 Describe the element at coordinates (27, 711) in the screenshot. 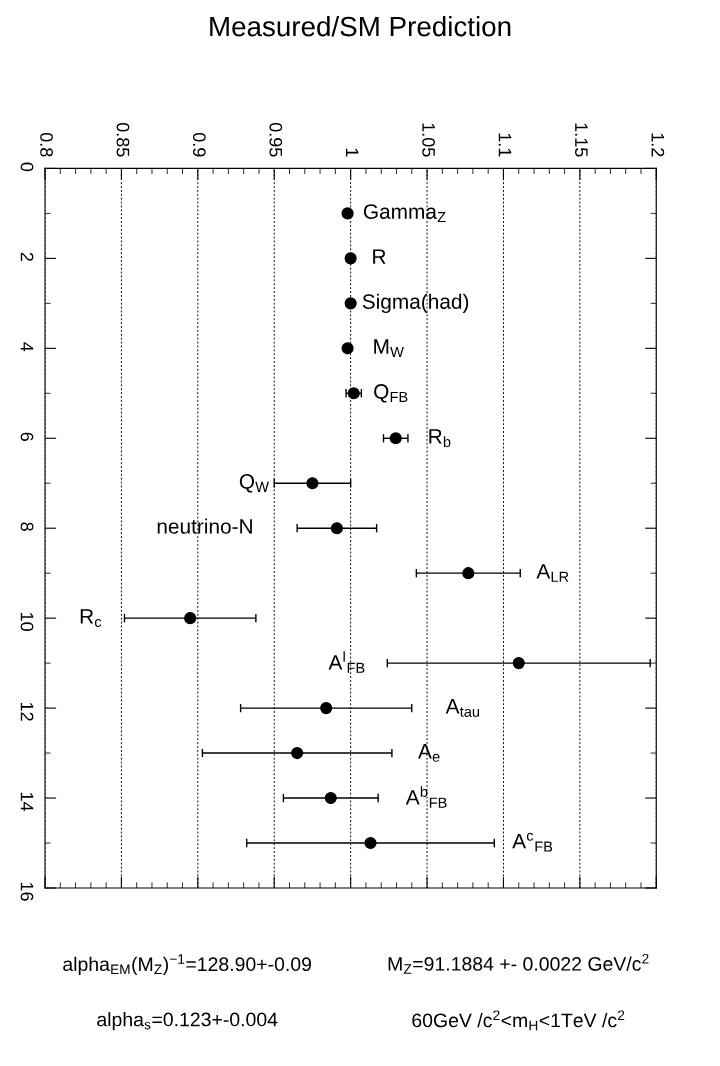

I see `y-tick-label: 12` at that location.